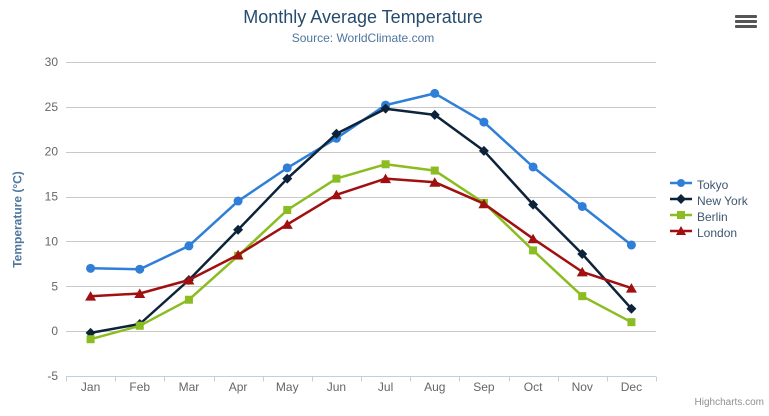  I want to click on x-axis-label: Feb, so click(139, 387).